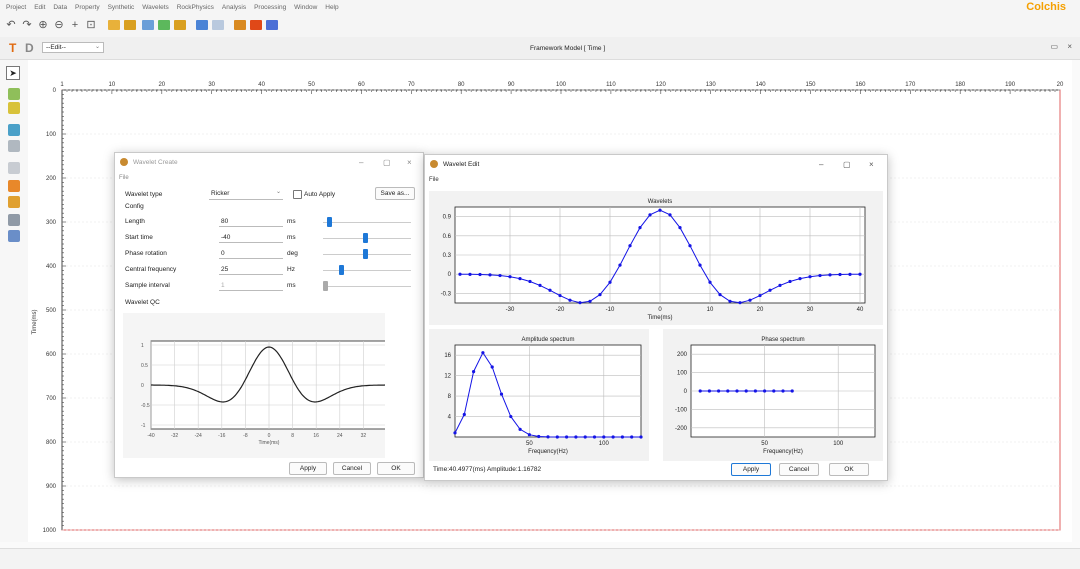 Image resolution: width=1080 pixels, height=569 pixels. Describe the element at coordinates (269, 163) in the screenshot. I see `wavelet-create-titlebar: Wavelet Create – ▢ ×` at that location.